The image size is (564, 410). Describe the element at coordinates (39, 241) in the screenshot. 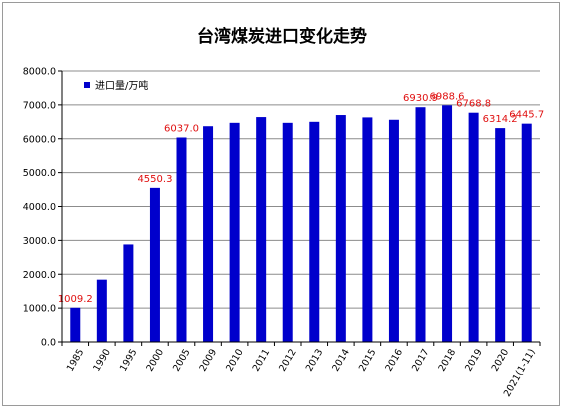

I see `y-tick-label: 3000.0` at that location.